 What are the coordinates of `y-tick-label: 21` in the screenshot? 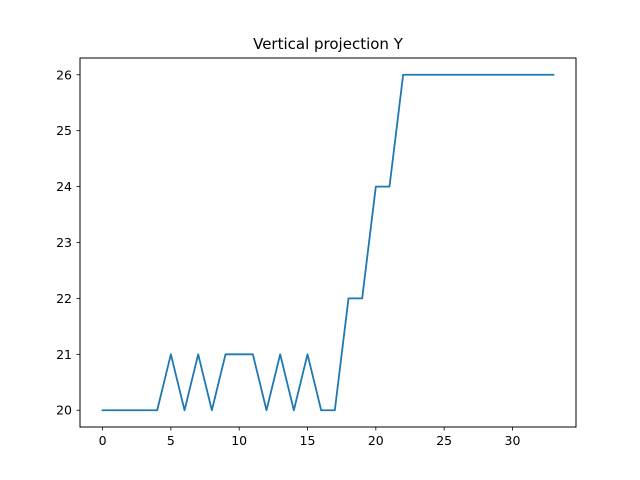 It's located at (64, 354).